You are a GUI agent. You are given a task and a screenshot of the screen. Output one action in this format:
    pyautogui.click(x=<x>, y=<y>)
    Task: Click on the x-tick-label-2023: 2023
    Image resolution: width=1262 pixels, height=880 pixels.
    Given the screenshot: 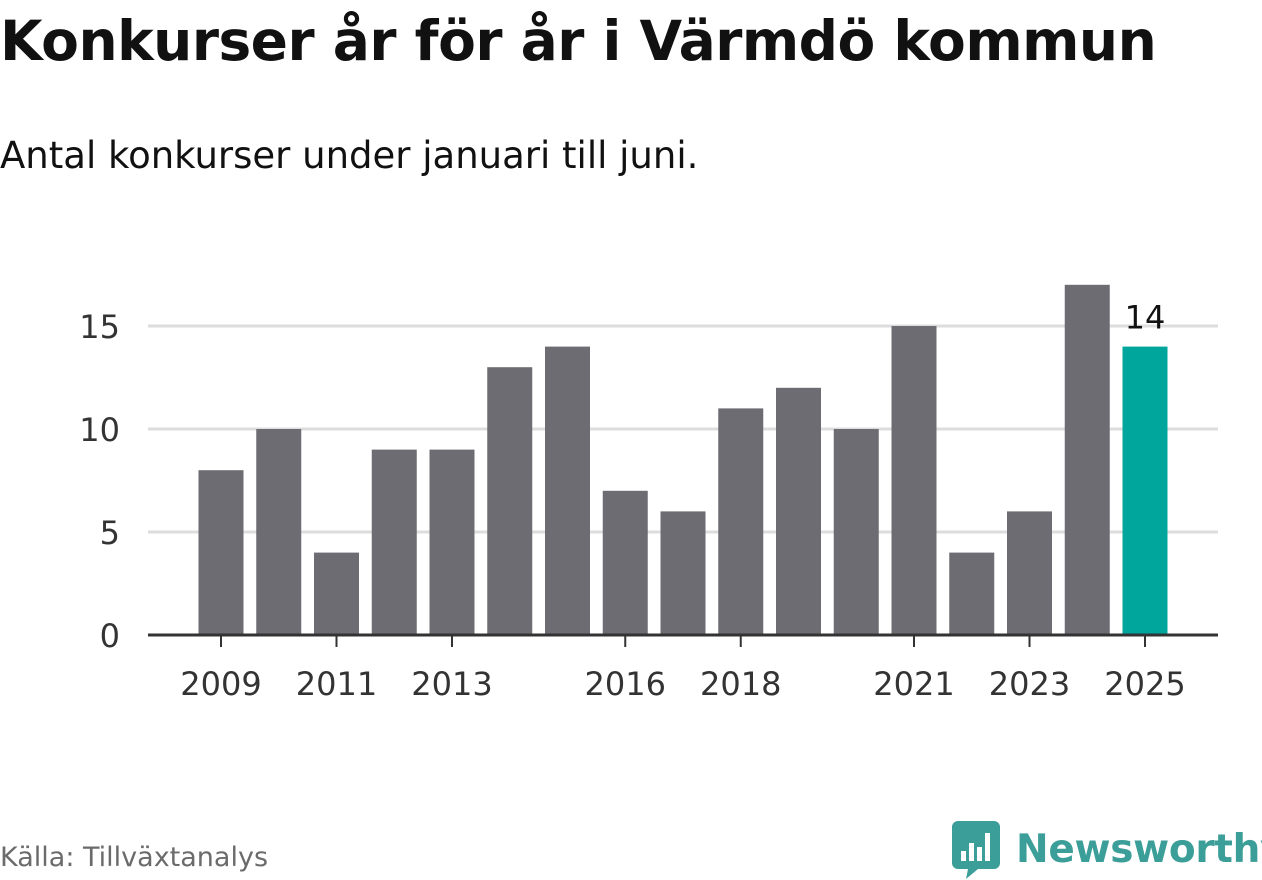 What is the action you would take?
    pyautogui.click(x=1029, y=684)
    